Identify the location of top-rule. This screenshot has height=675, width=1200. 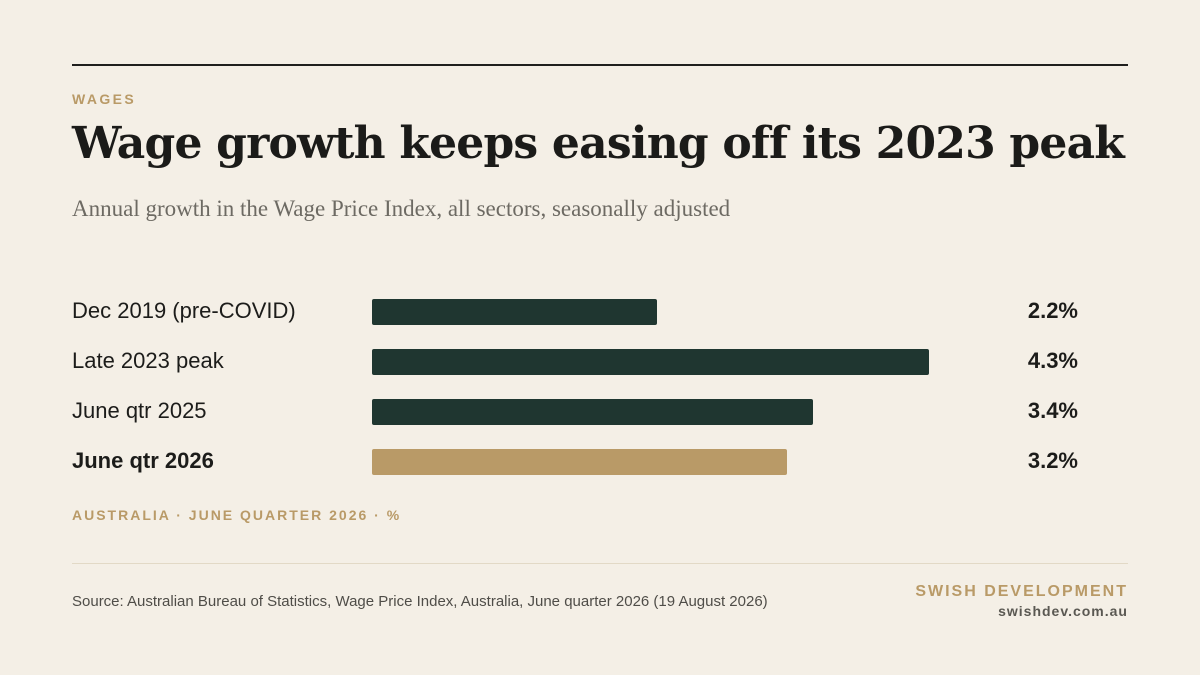
(600, 65).